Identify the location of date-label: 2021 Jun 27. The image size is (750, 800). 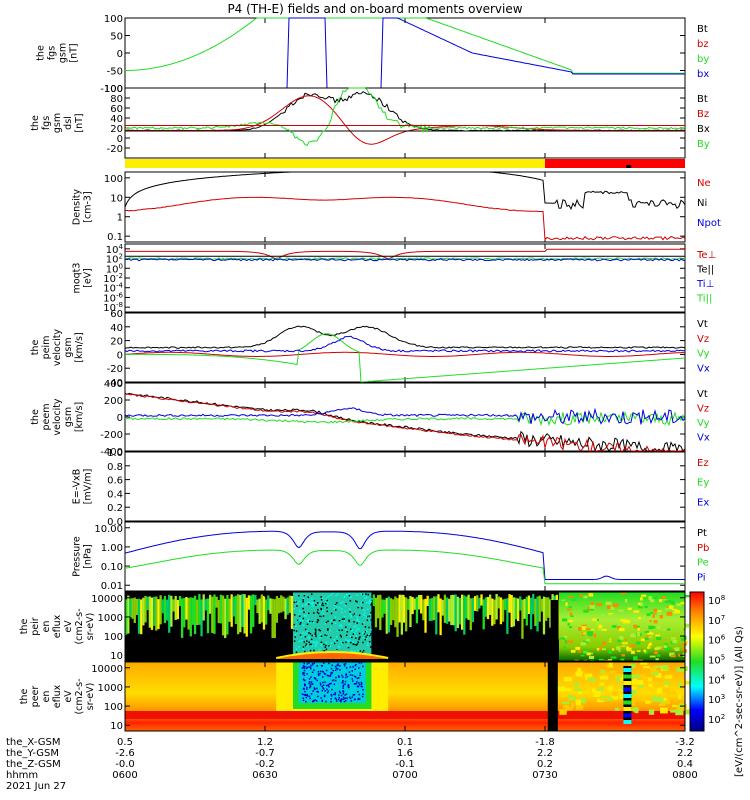
(36, 786).